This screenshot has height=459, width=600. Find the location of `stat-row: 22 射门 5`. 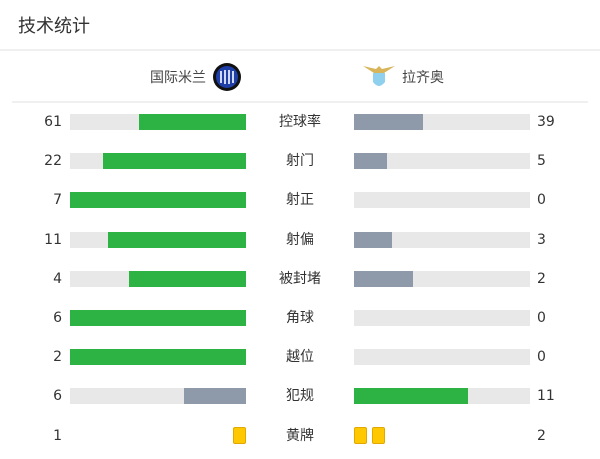

stat-row: 22 射门 5 is located at coordinates (300, 161).